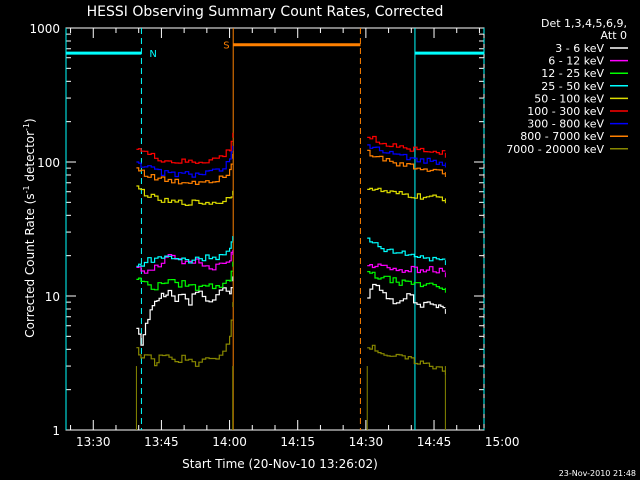 The height and width of the screenshot is (480, 640). What do you see at coordinates (562, 136) in the screenshot?
I see `legend-label-7: 800 - 7000 keV` at bounding box center [562, 136].